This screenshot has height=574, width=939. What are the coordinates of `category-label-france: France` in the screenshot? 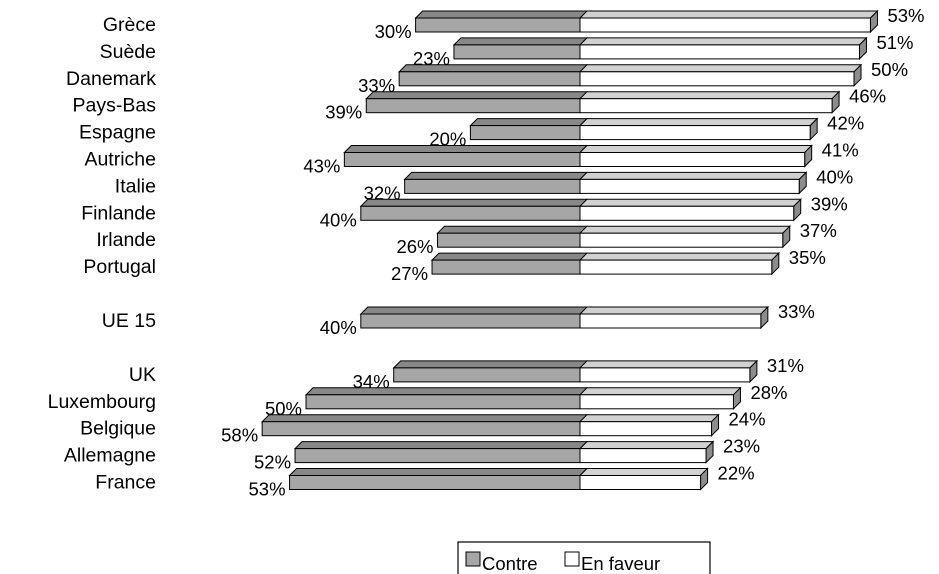 It's located at (125, 483).